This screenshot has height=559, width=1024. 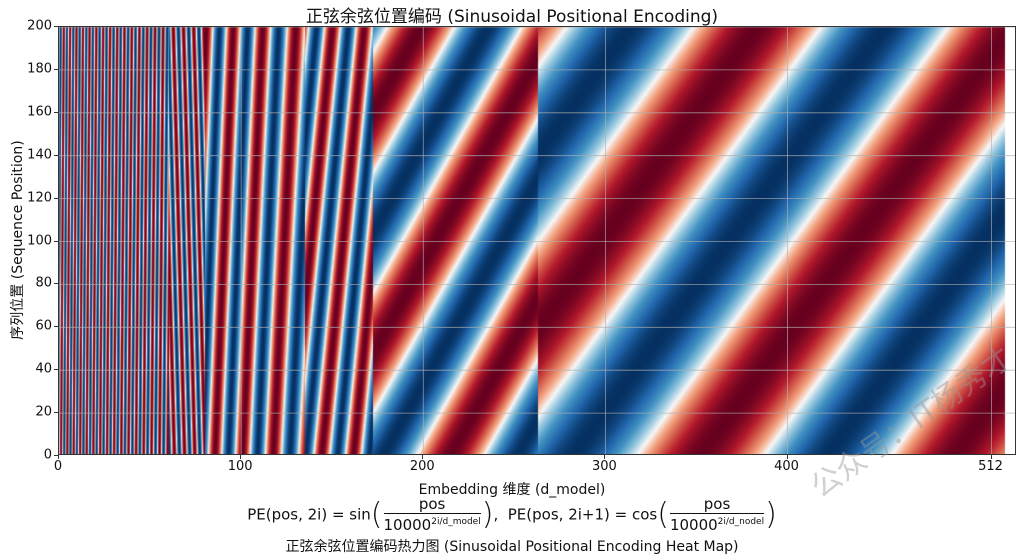 What do you see at coordinates (422, 466) in the screenshot?
I see `x-tick-label: 200` at bounding box center [422, 466].